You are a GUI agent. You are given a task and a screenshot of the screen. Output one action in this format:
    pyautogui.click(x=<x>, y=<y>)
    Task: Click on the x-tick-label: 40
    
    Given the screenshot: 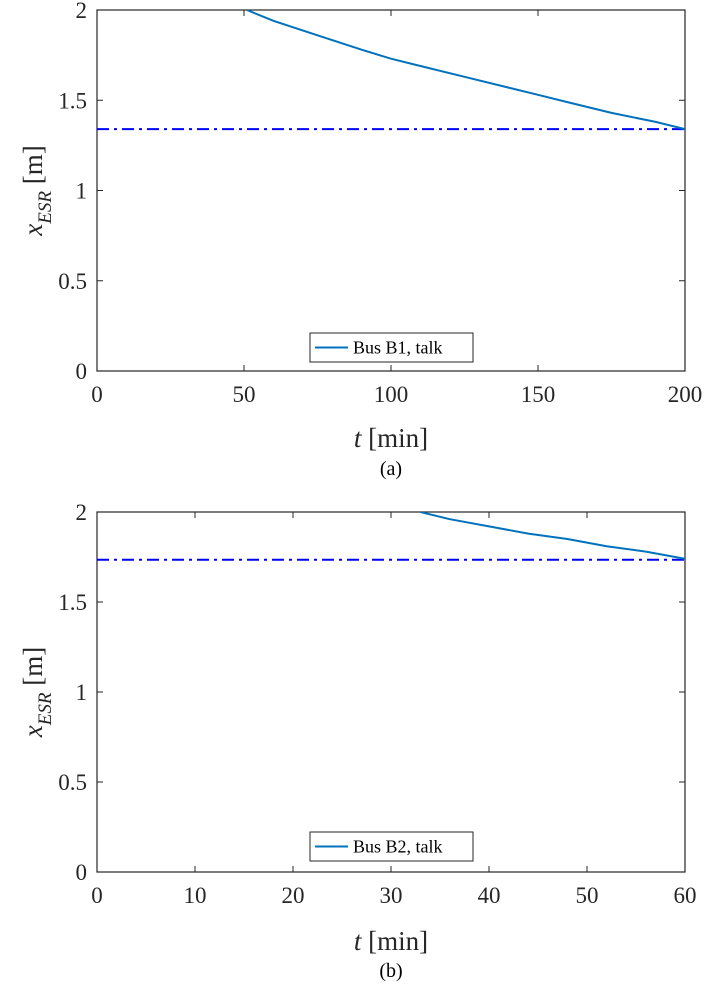 What is the action you would take?
    pyautogui.click(x=489, y=895)
    